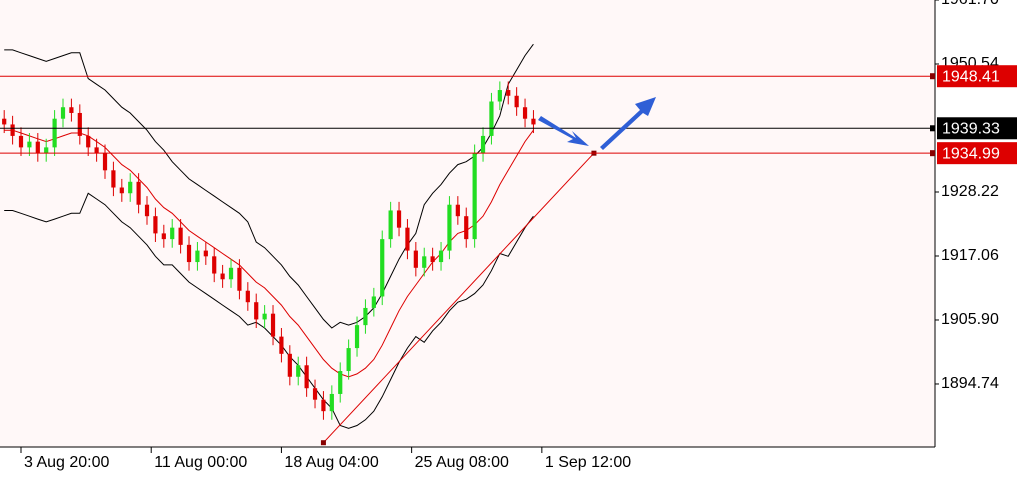 The image size is (1031, 485). What do you see at coordinates (971, 153) in the screenshot?
I see `price-label: 1934.99` at bounding box center [971, 153].